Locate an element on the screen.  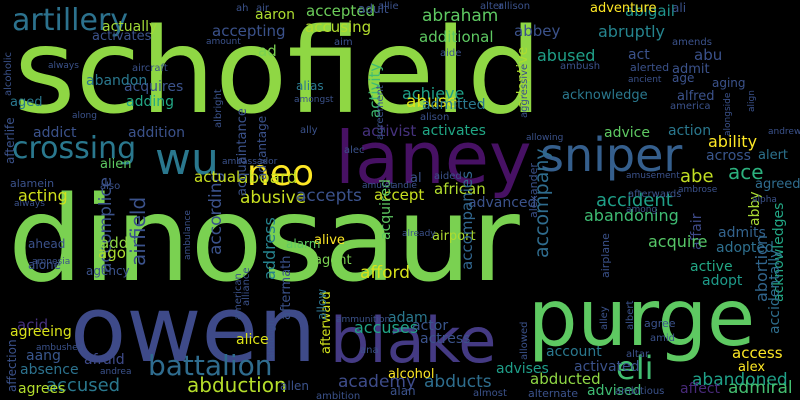
cloud-word: aboard is located at coordinates (268, 178).